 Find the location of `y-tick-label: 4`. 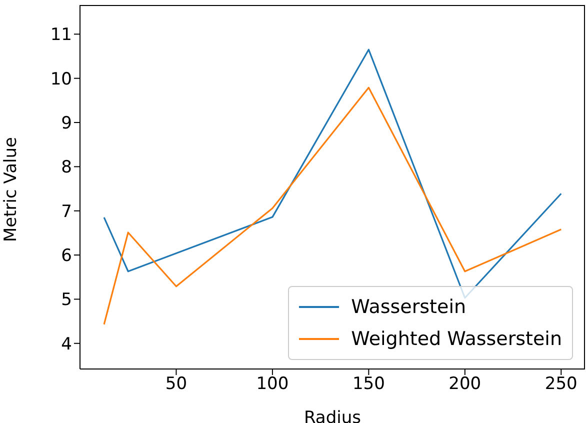

y-tick-label: 4 is located at coordinates (66, 344).